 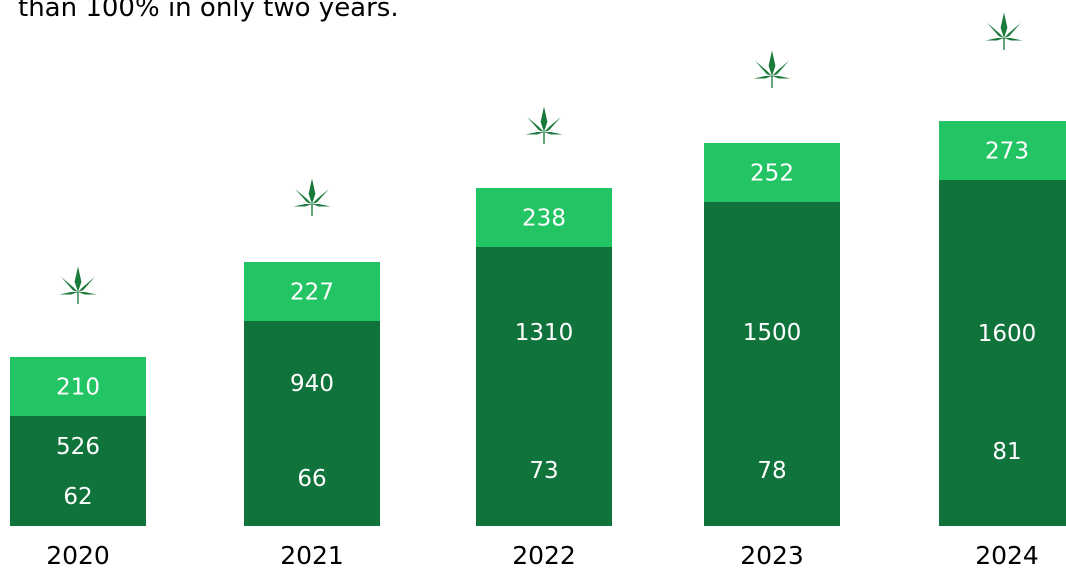 I want to click on year-label-2024: 2024, so click(x=1007, y=555).